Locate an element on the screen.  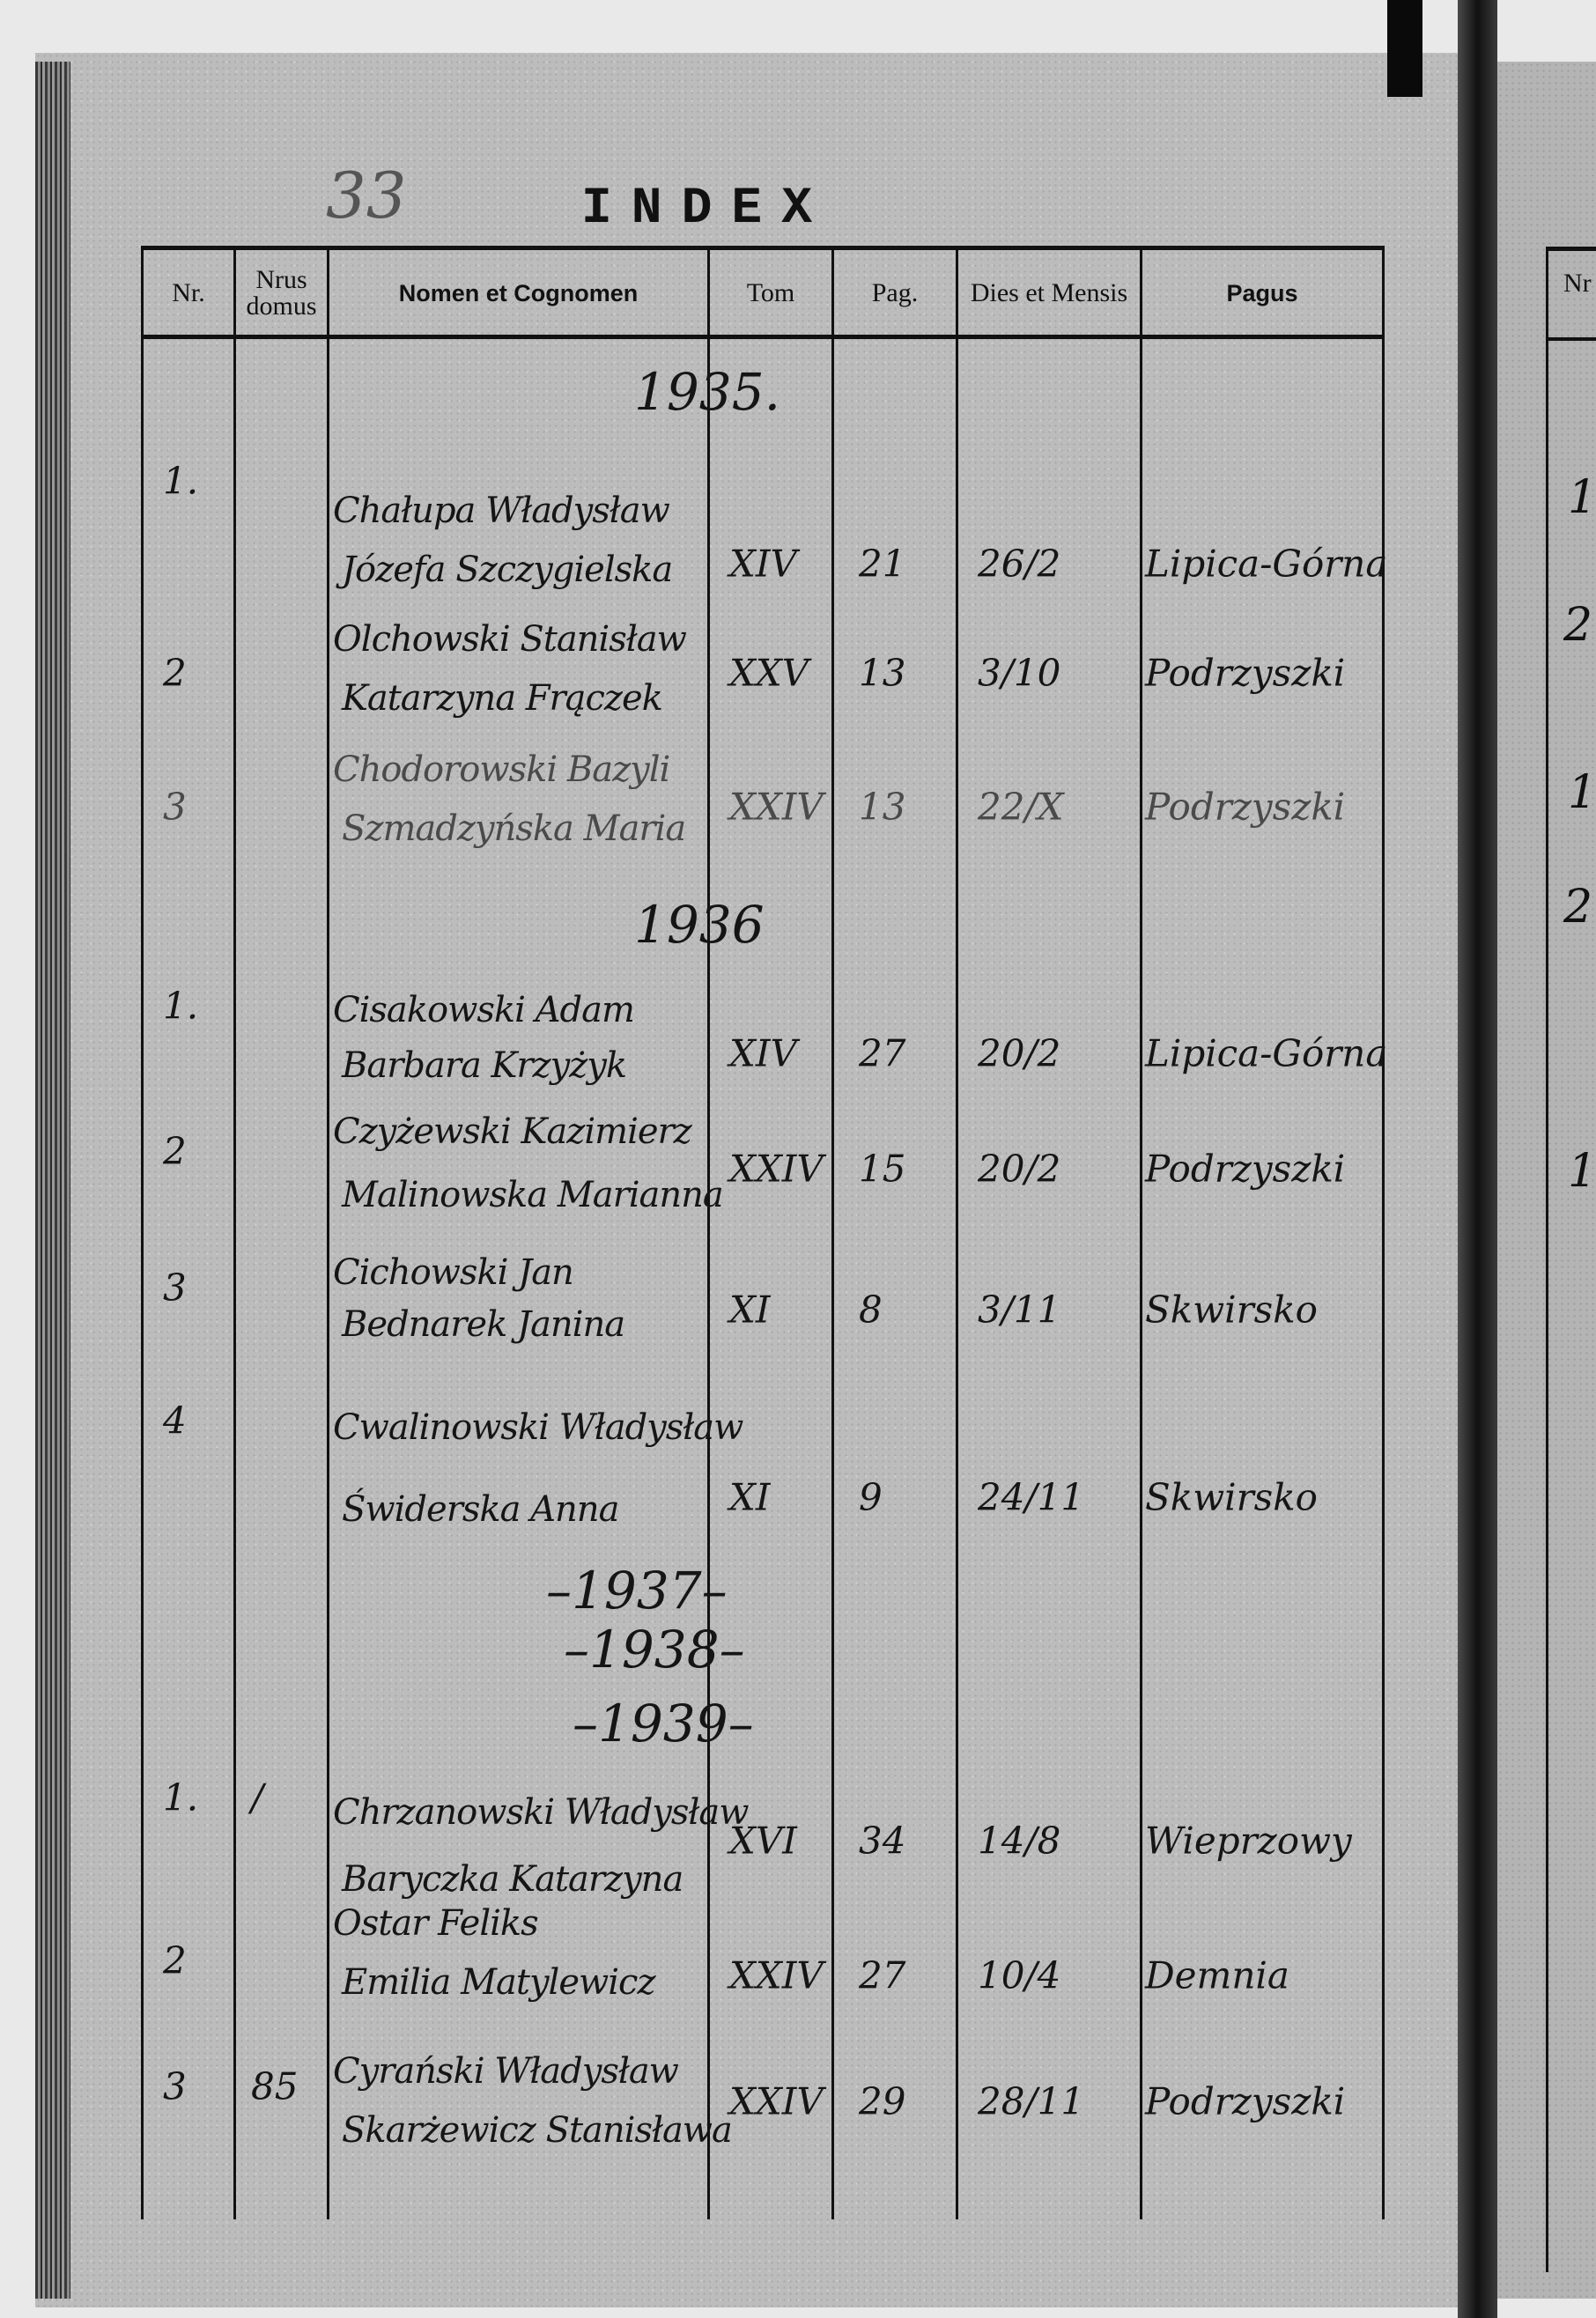
next-page-nr-header: Nr is located at coordinates (1577, 283).